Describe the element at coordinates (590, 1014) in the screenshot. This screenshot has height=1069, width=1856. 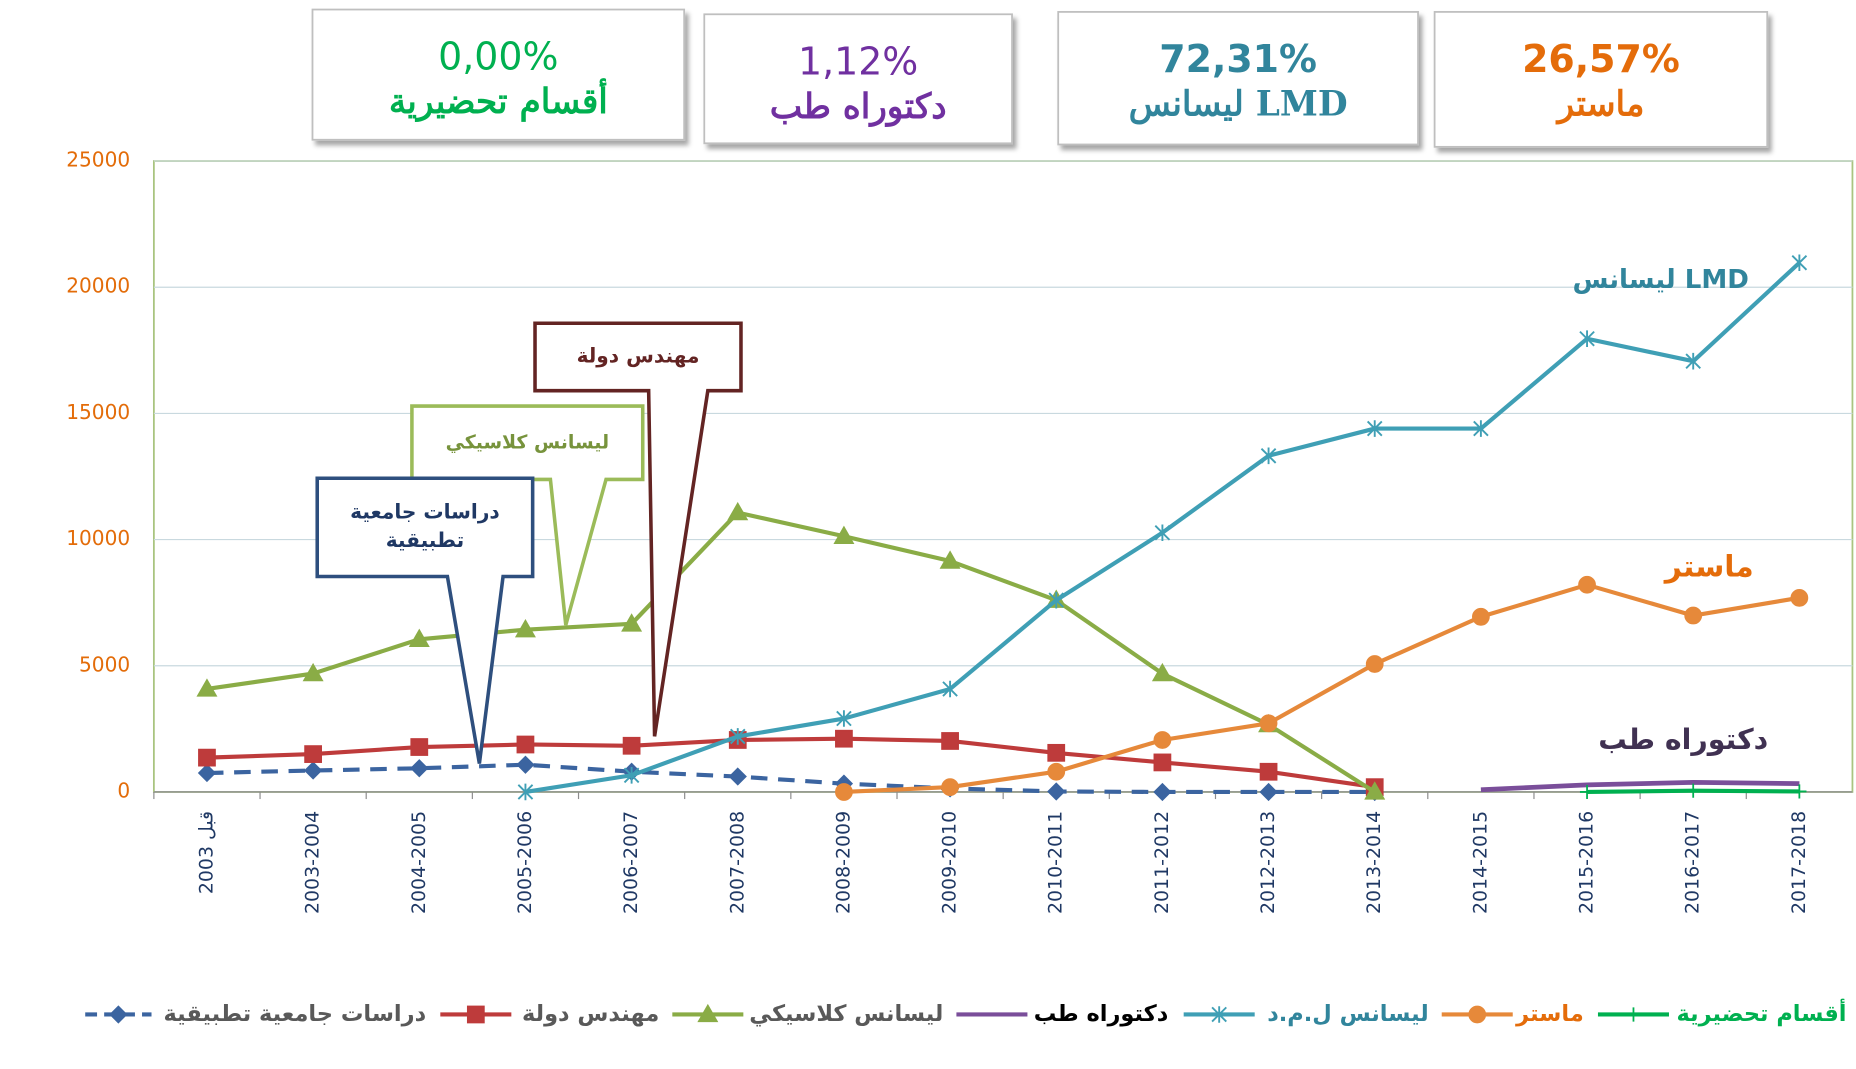
I see `legend-label: مهندس دولة` at that location.